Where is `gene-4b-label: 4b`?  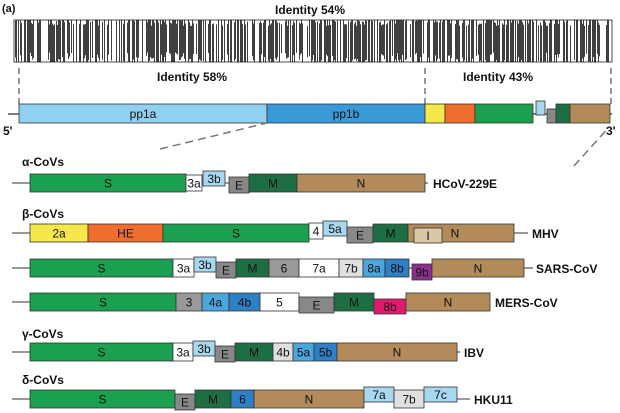
gene-4b-label: 4b is located at coordinates (283, 353).